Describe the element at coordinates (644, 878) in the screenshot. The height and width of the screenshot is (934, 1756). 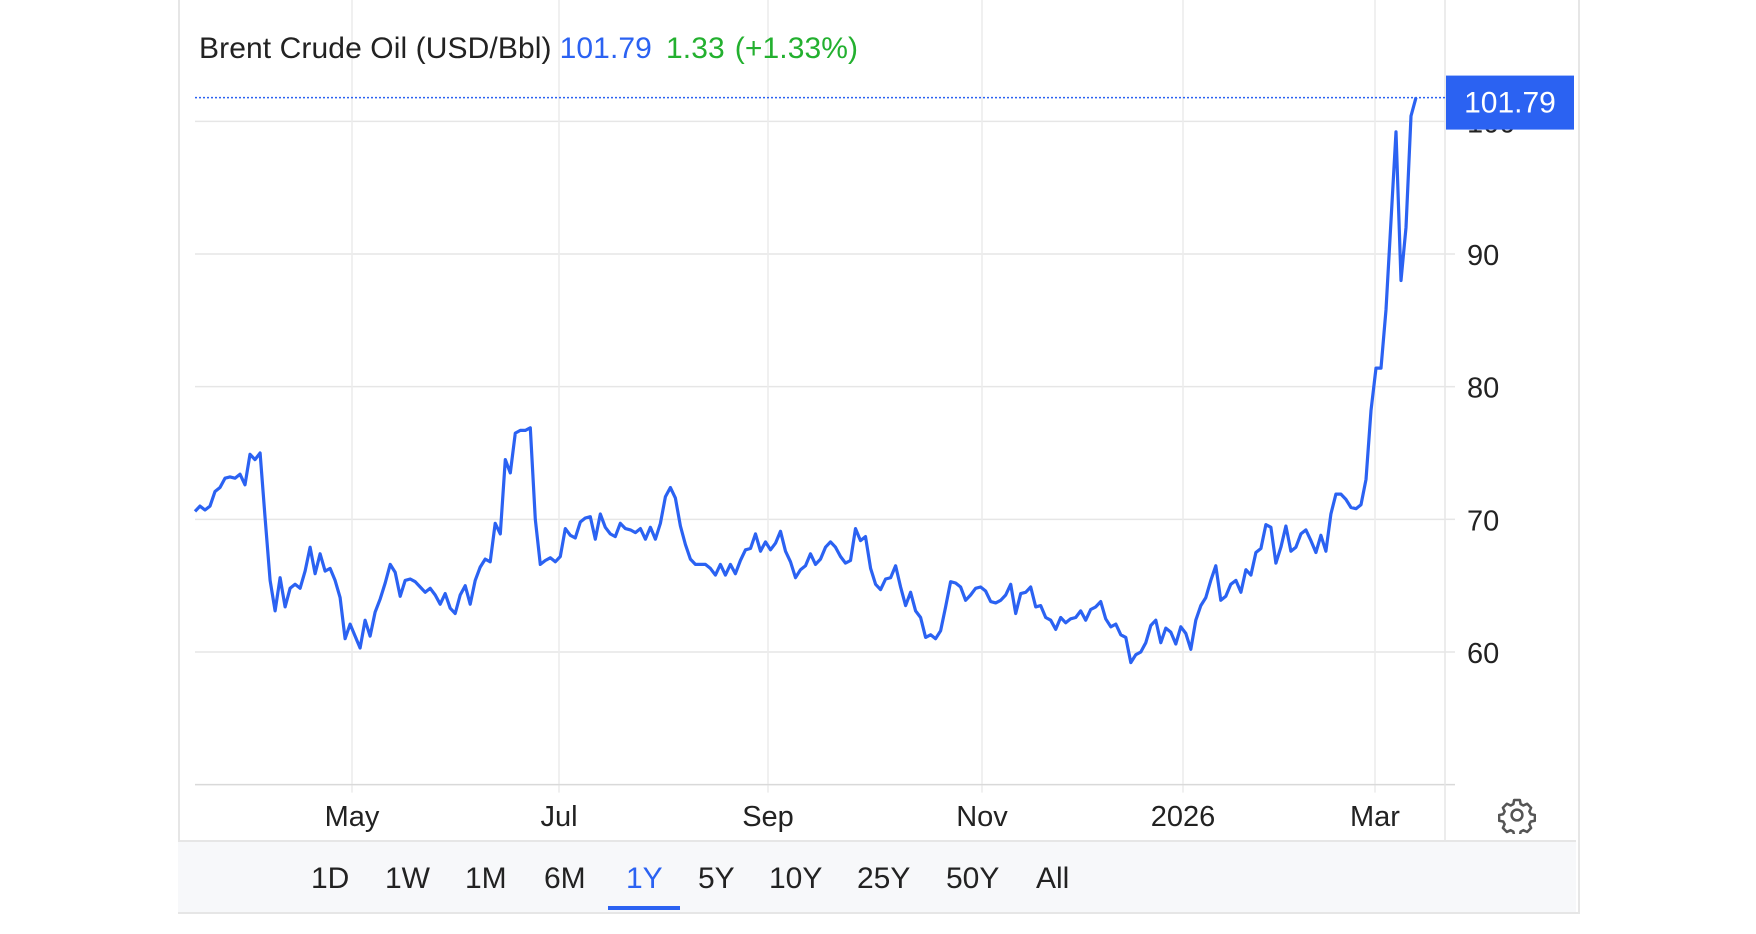
I see `range-1y-button: 1Y` at that location.